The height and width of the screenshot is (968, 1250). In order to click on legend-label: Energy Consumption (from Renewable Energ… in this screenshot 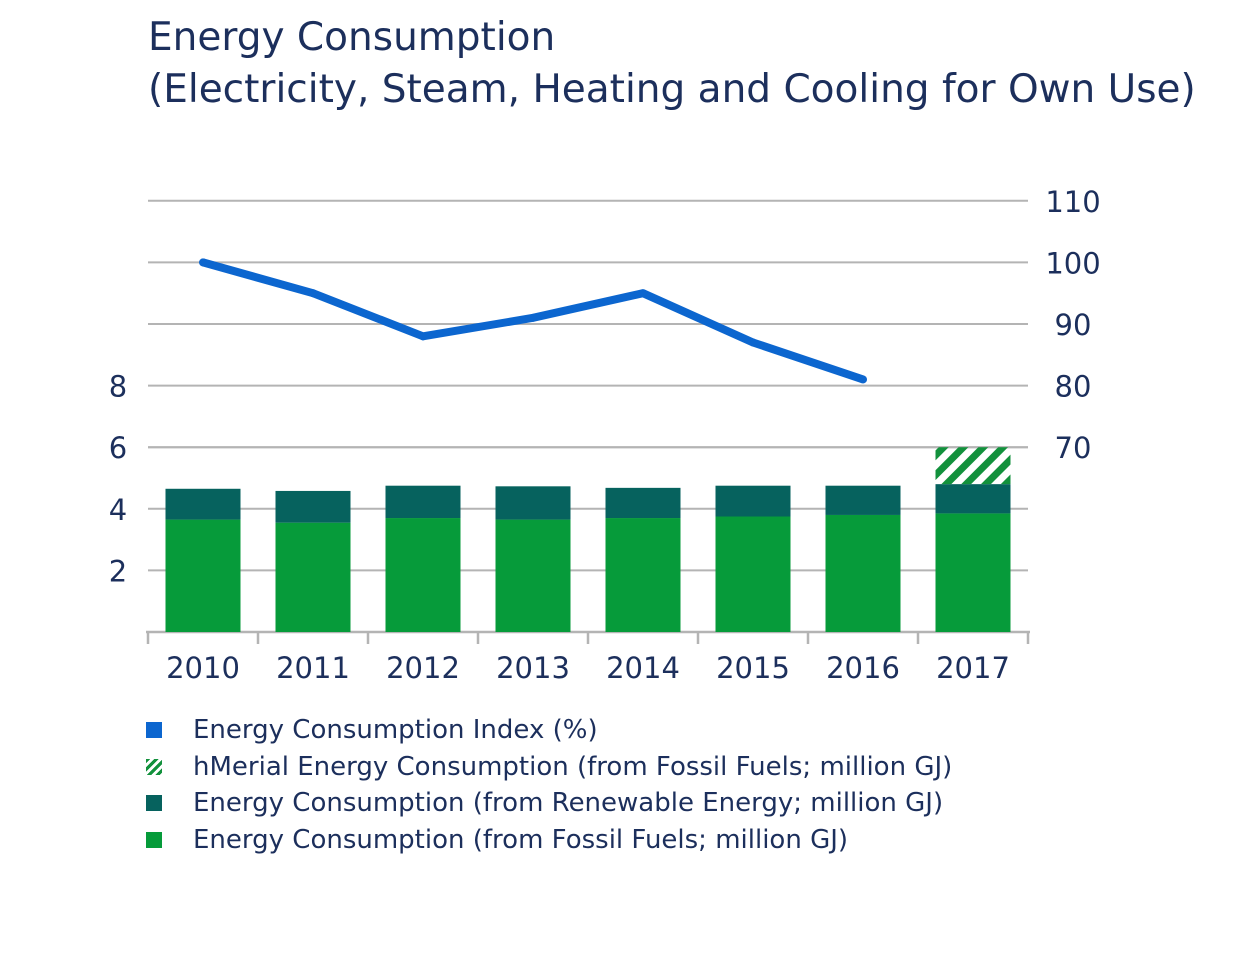, I will do `click(568, 803)`.